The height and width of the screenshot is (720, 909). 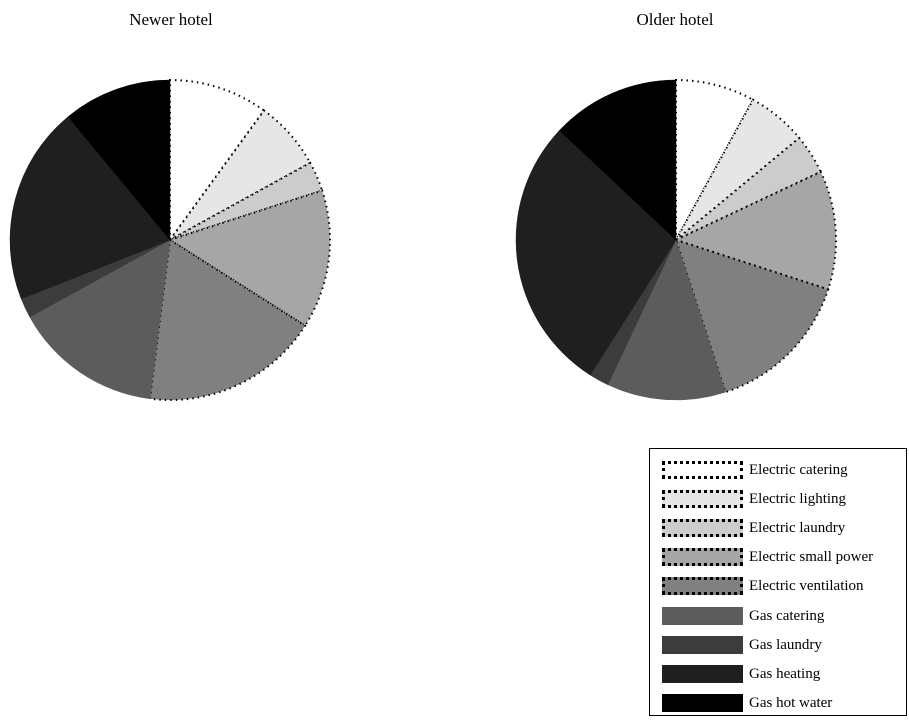 What do you see at coordinates (785, 644) in the screenshot?
I see `legend-label: Gas laundry` at bounding box center [785, 644].